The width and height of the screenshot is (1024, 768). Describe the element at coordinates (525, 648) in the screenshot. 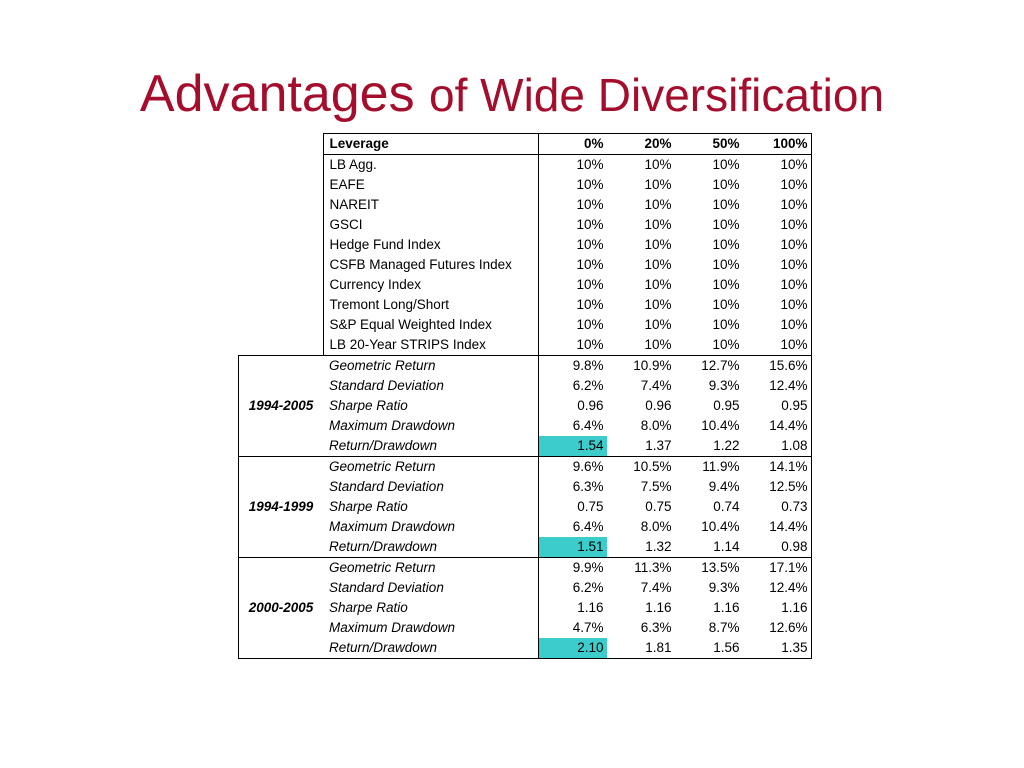

I see `metric-row: Return/Drawdown 2.10 1.81 1.56 1.35` at that location.